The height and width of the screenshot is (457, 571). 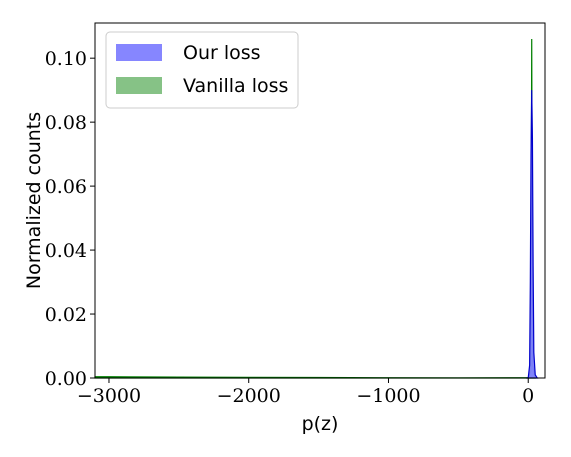 What do you see at coordinates (388, 396) in the screenshot?
I see `x-tick-label: −1000` at bounding box center [388, 396].